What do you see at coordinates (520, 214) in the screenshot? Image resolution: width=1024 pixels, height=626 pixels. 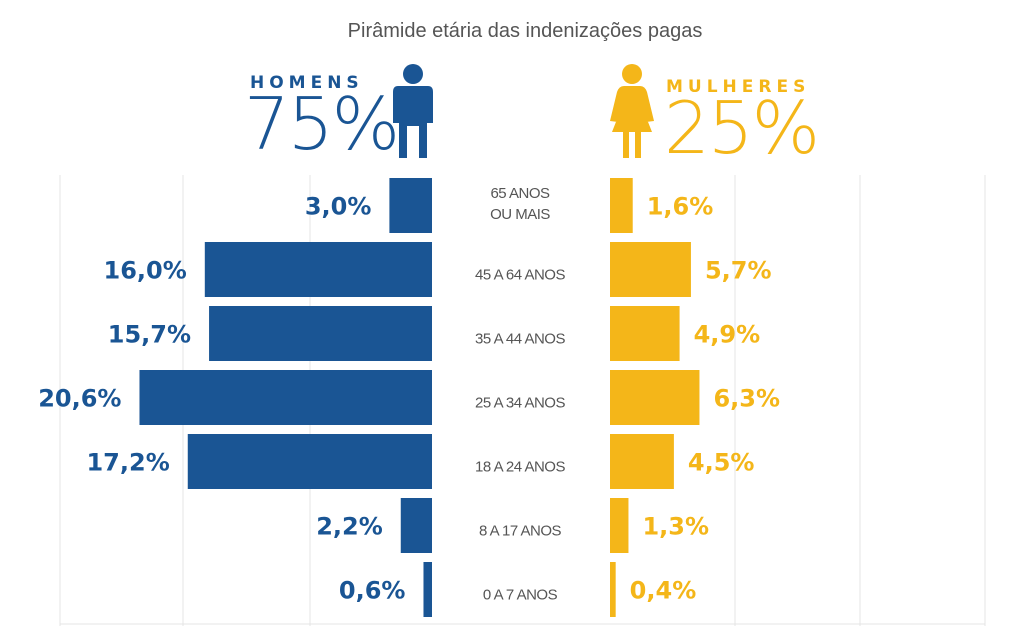 I see `age-category-line: OU MAIS` at bounding box center [520, 214].